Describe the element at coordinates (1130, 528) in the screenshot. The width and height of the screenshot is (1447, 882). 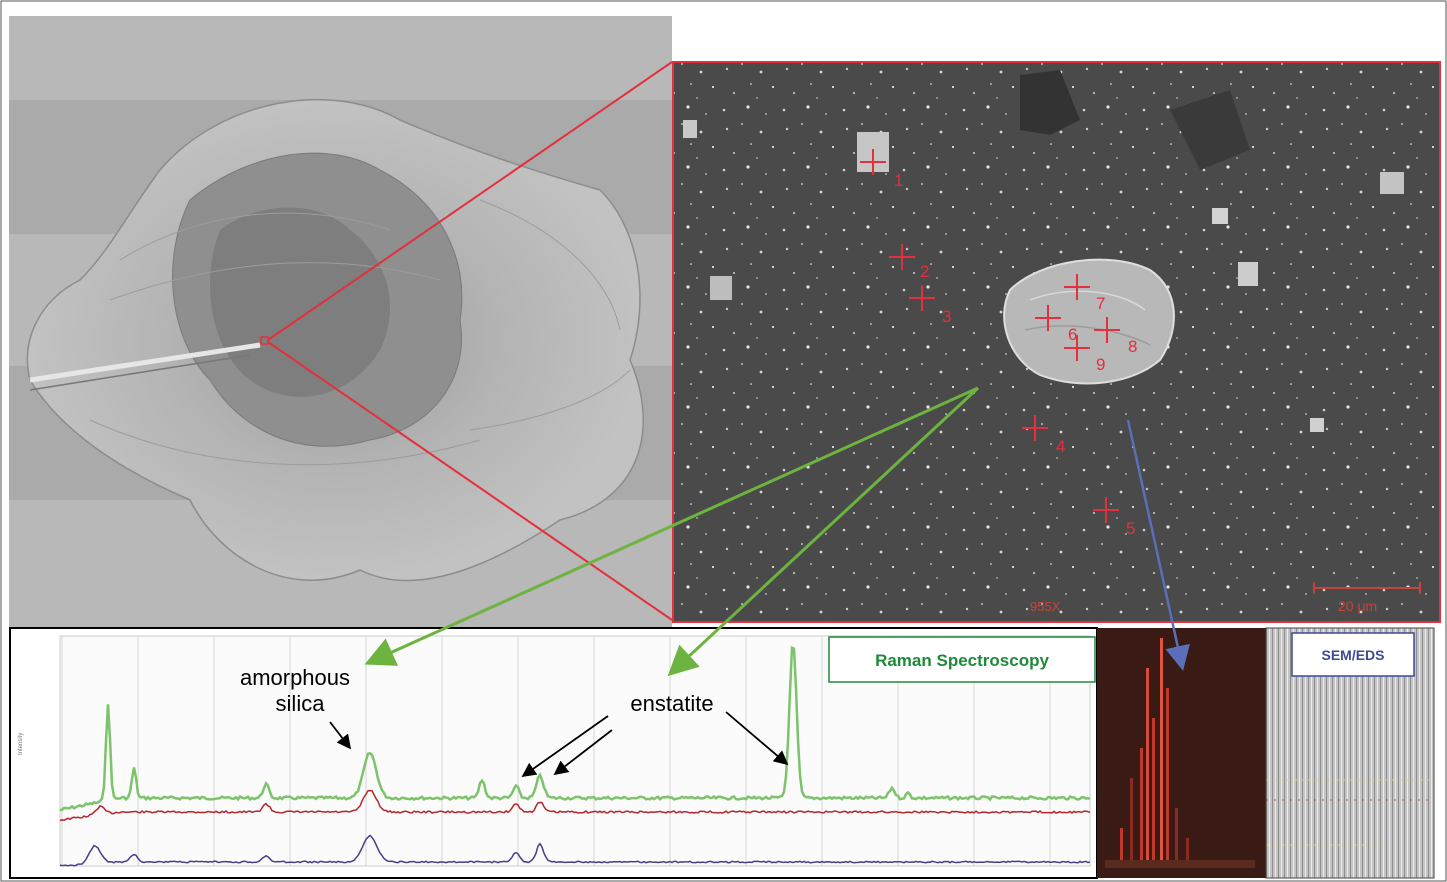
I see `sem-point-label: 5` at that location.